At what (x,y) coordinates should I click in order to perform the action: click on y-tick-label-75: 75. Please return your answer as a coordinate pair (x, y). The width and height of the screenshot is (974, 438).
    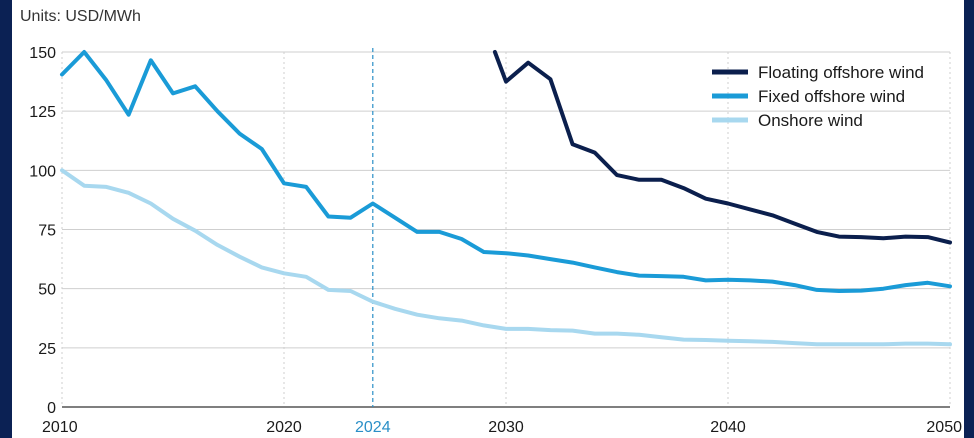
    Looking at the image, I should click on (47, 231).